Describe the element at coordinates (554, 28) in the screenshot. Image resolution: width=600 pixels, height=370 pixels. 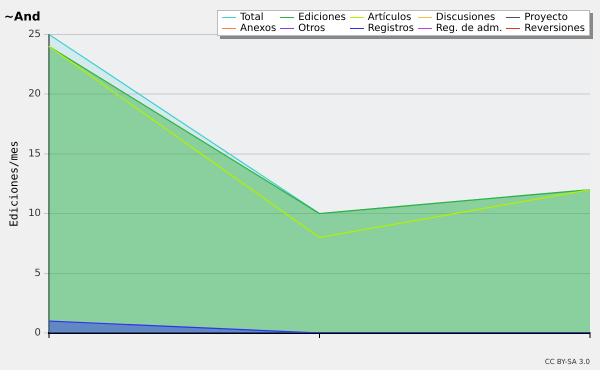
I see `legend-label: Reversiones` at that location.